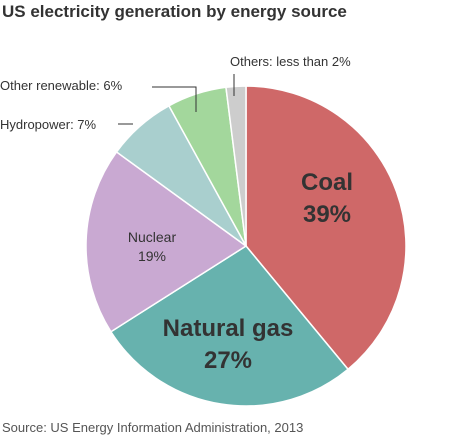 The width and height of the screenshot is (464, 440). Describe the element at coordinates (290, 61) in the screenshot. I see `slice-label-others: Others: less than 2%` at that location.